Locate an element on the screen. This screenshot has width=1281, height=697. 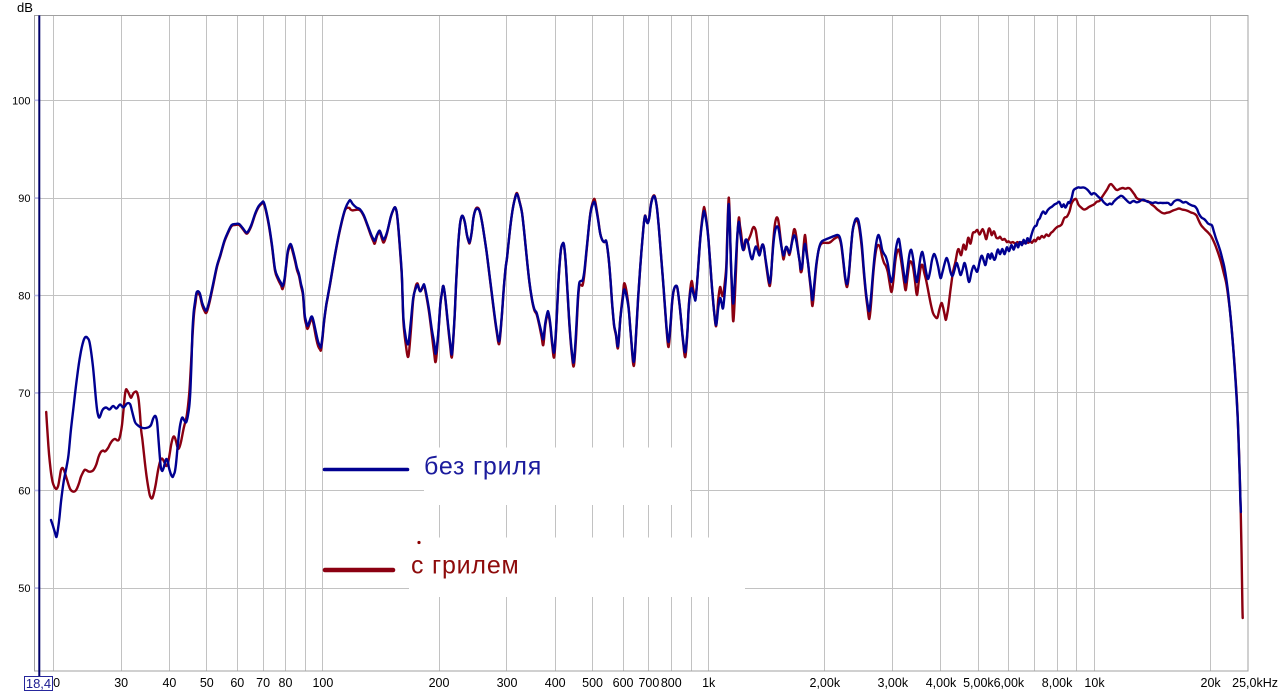
svg-text: 3,00k is located at coordinates (893, 683).